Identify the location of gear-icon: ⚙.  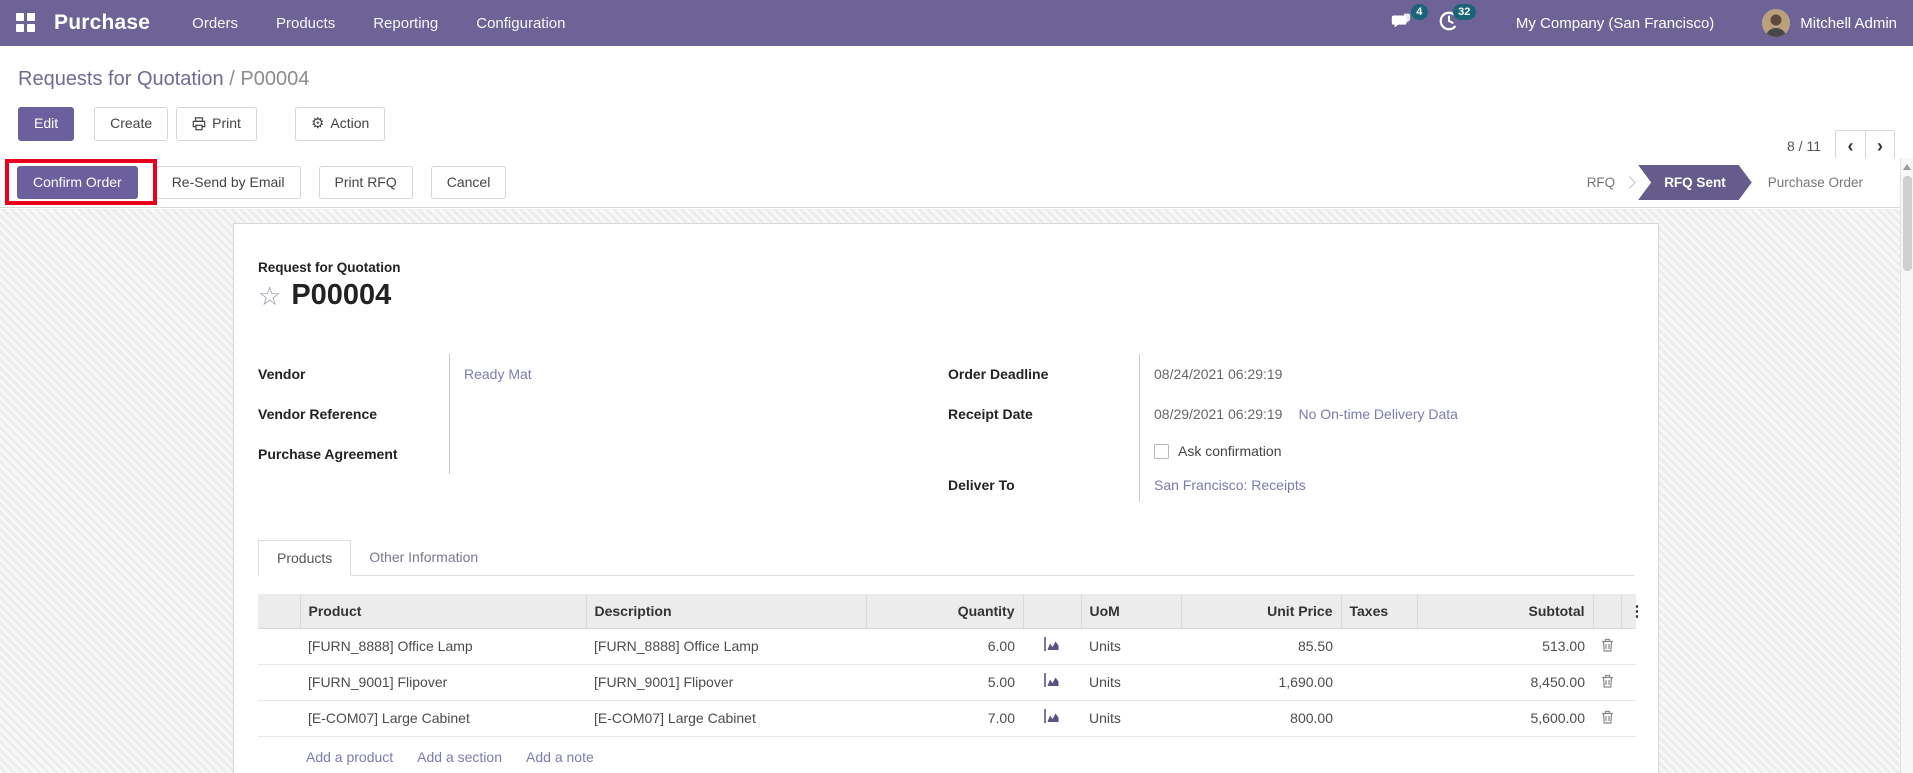
(317, 124).